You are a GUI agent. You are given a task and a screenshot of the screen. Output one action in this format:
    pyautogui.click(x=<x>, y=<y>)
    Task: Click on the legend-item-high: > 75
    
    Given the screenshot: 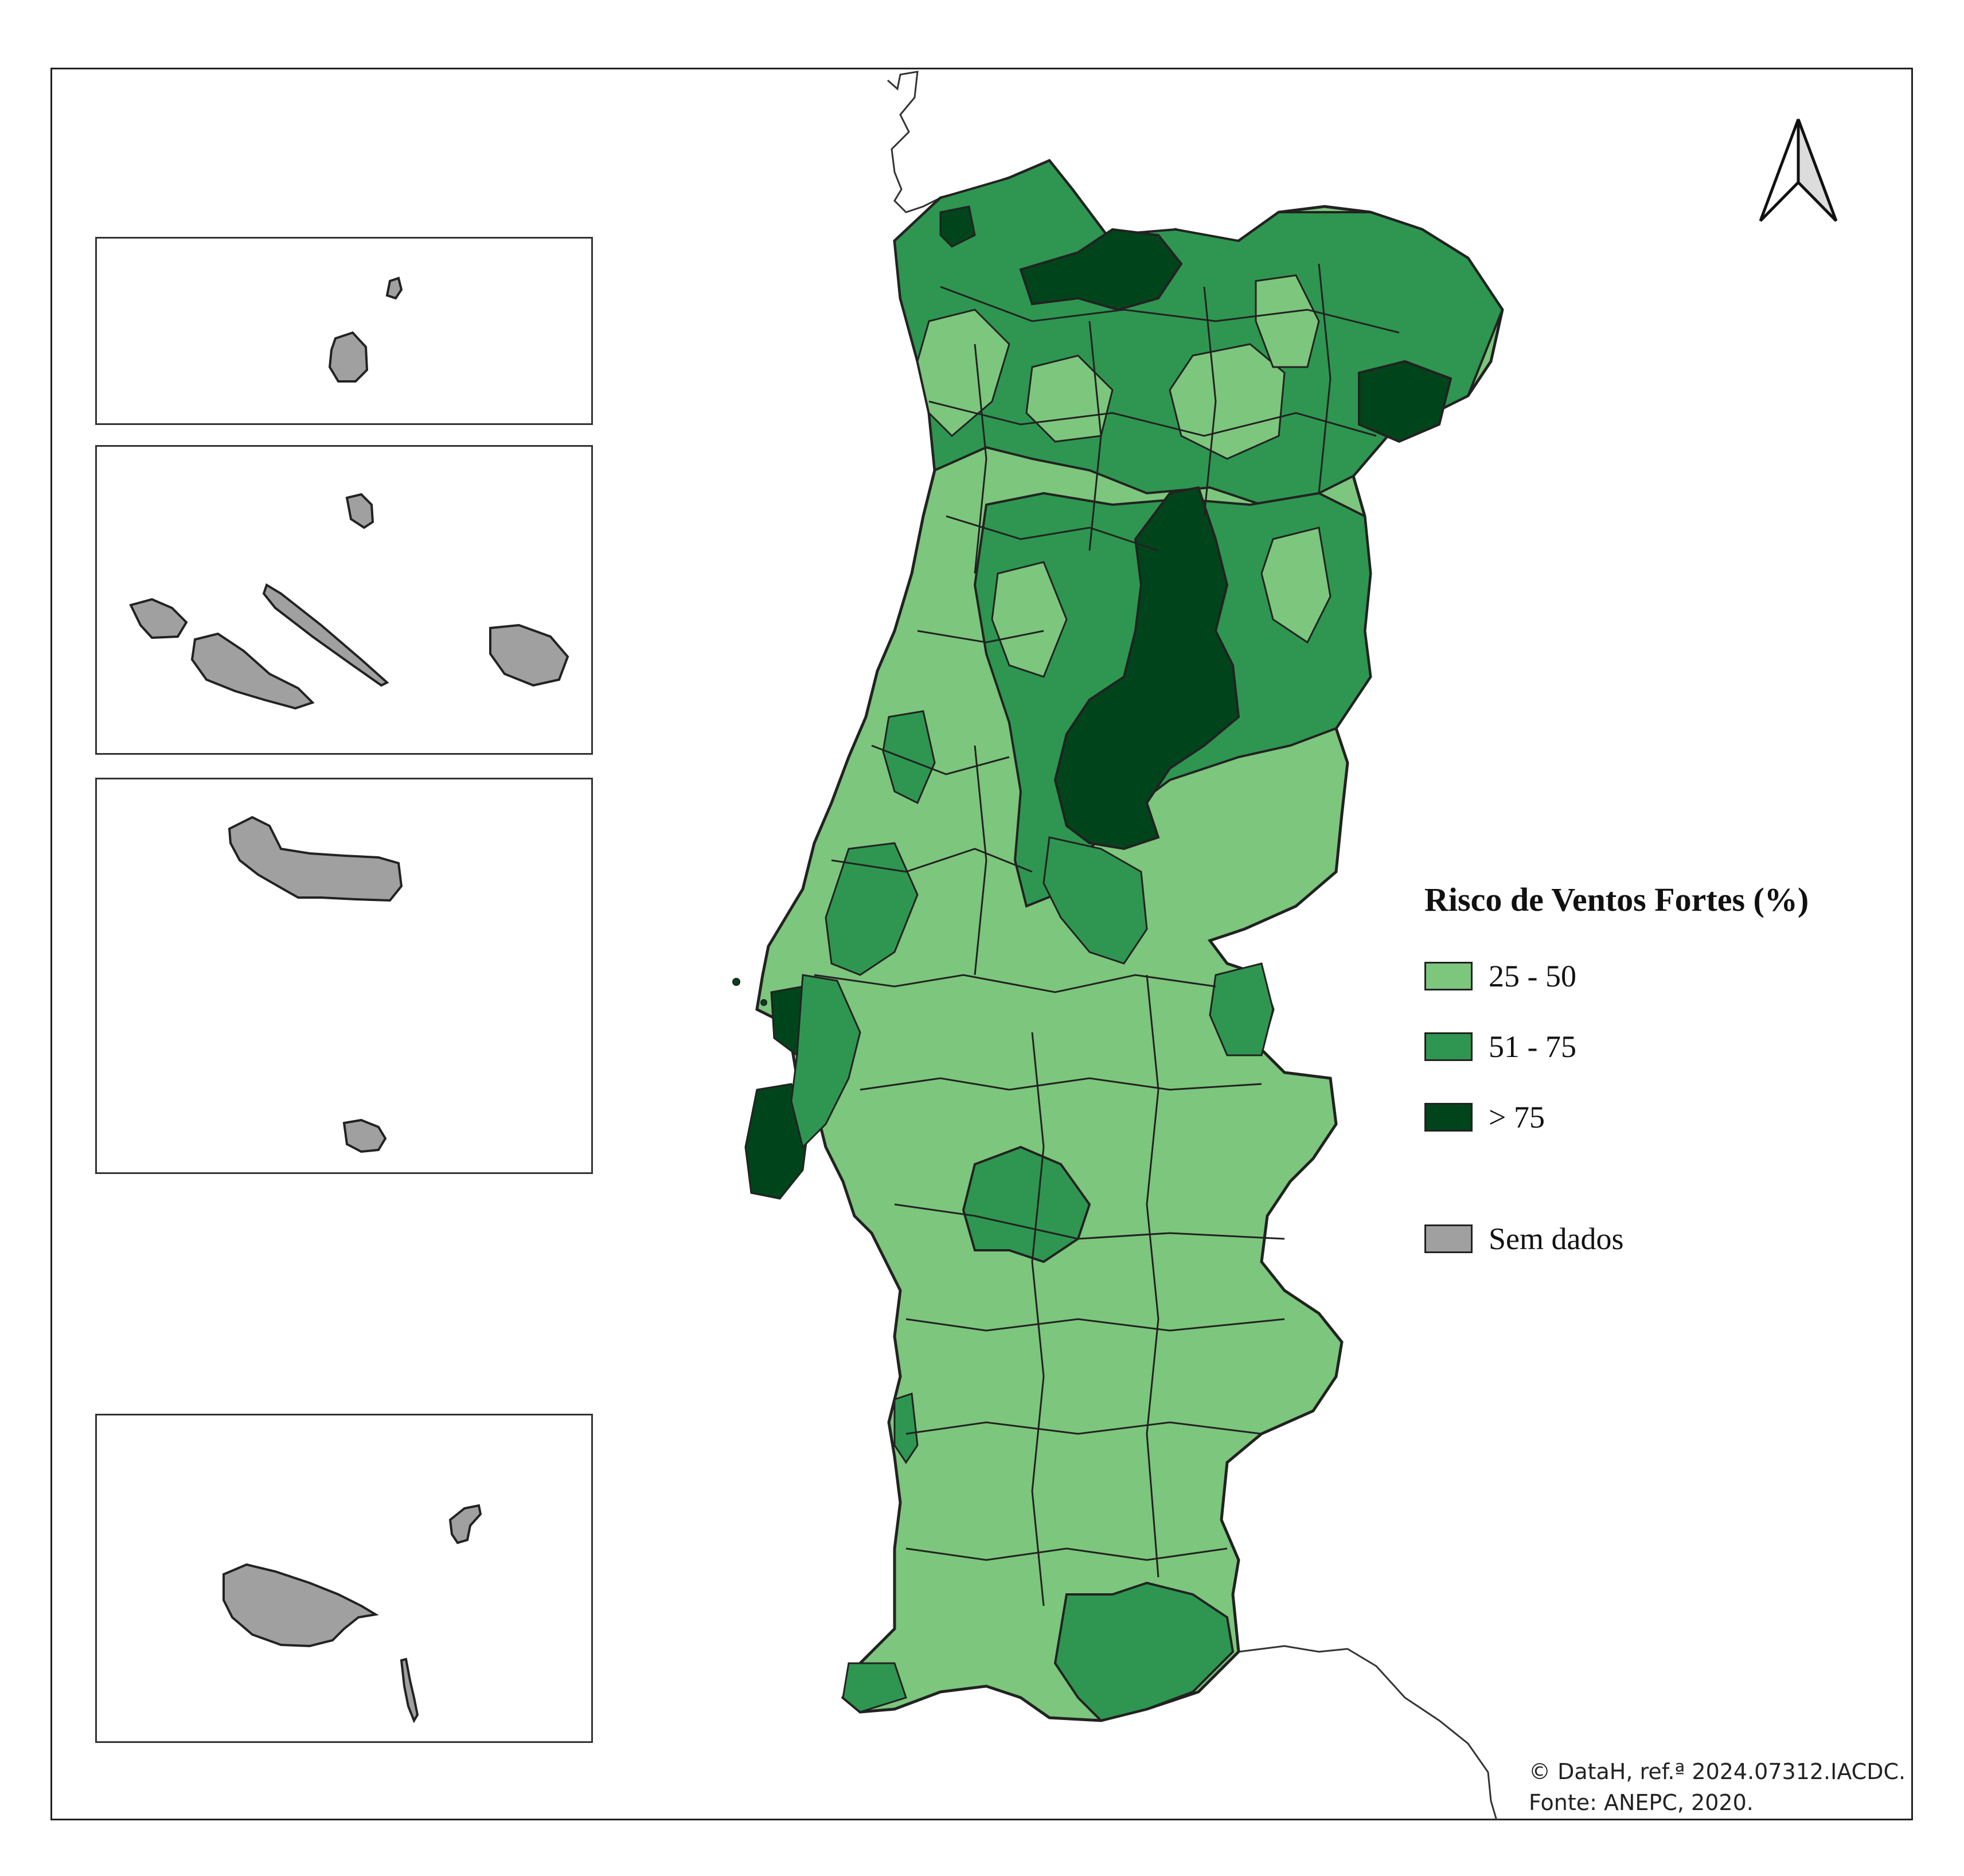 What is the action you would take?
    pyautogui.click(x=1485, y=1117)
    